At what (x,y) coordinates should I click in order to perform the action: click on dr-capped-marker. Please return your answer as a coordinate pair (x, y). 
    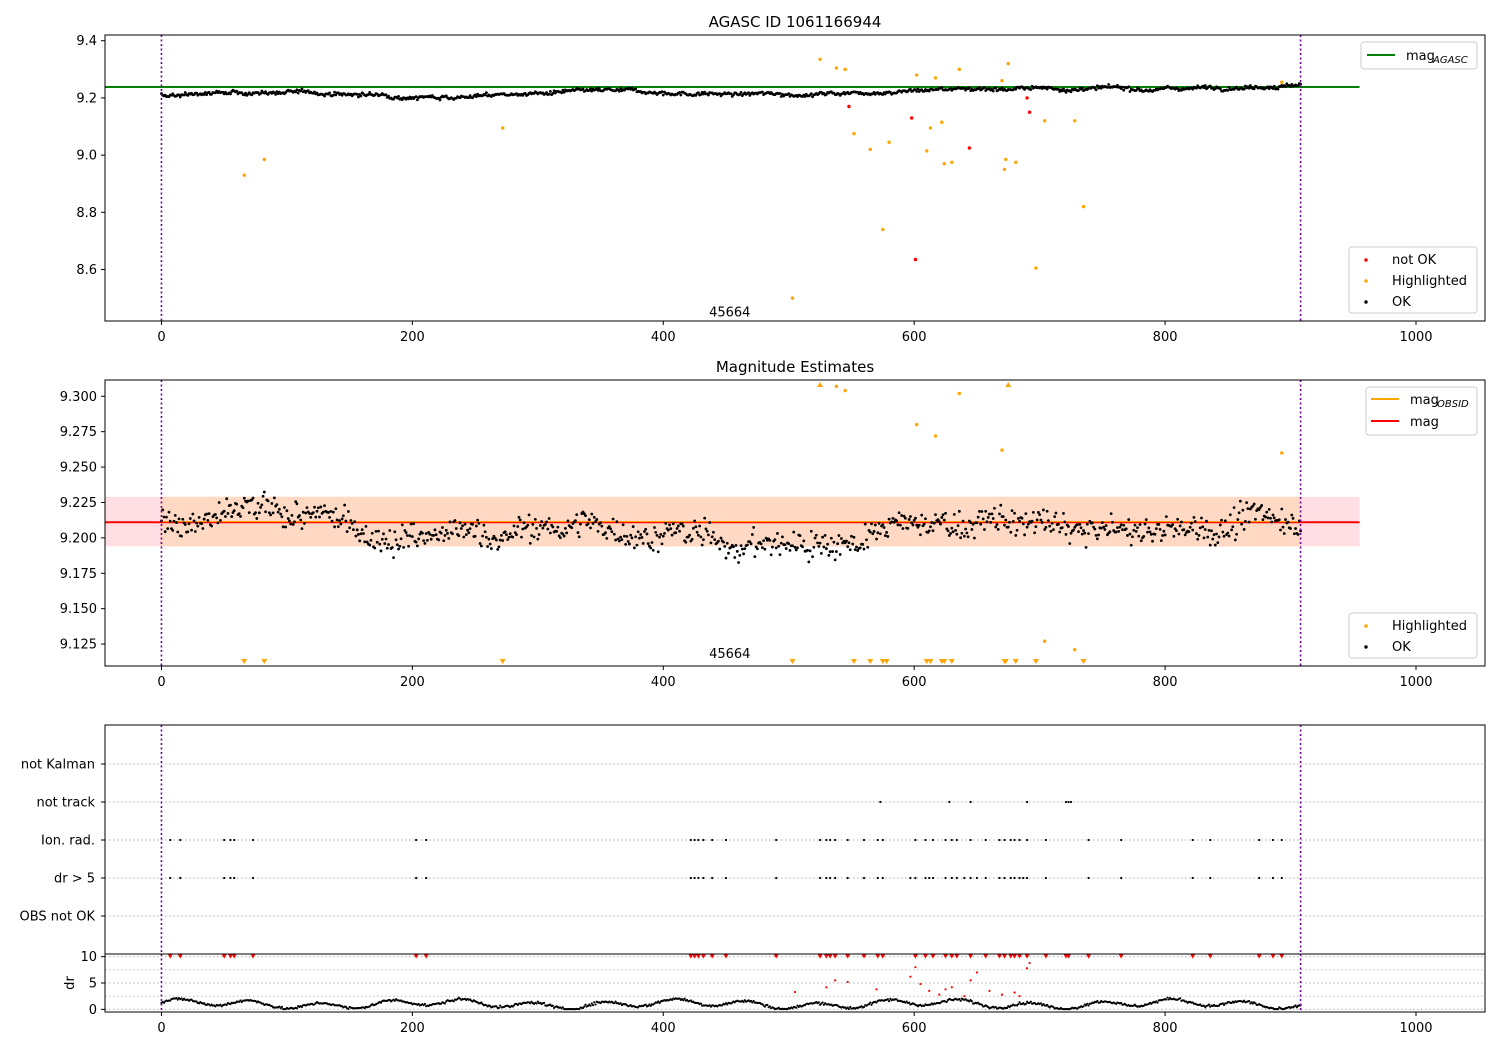
    Looking at the image, I should click on (1273, 956).